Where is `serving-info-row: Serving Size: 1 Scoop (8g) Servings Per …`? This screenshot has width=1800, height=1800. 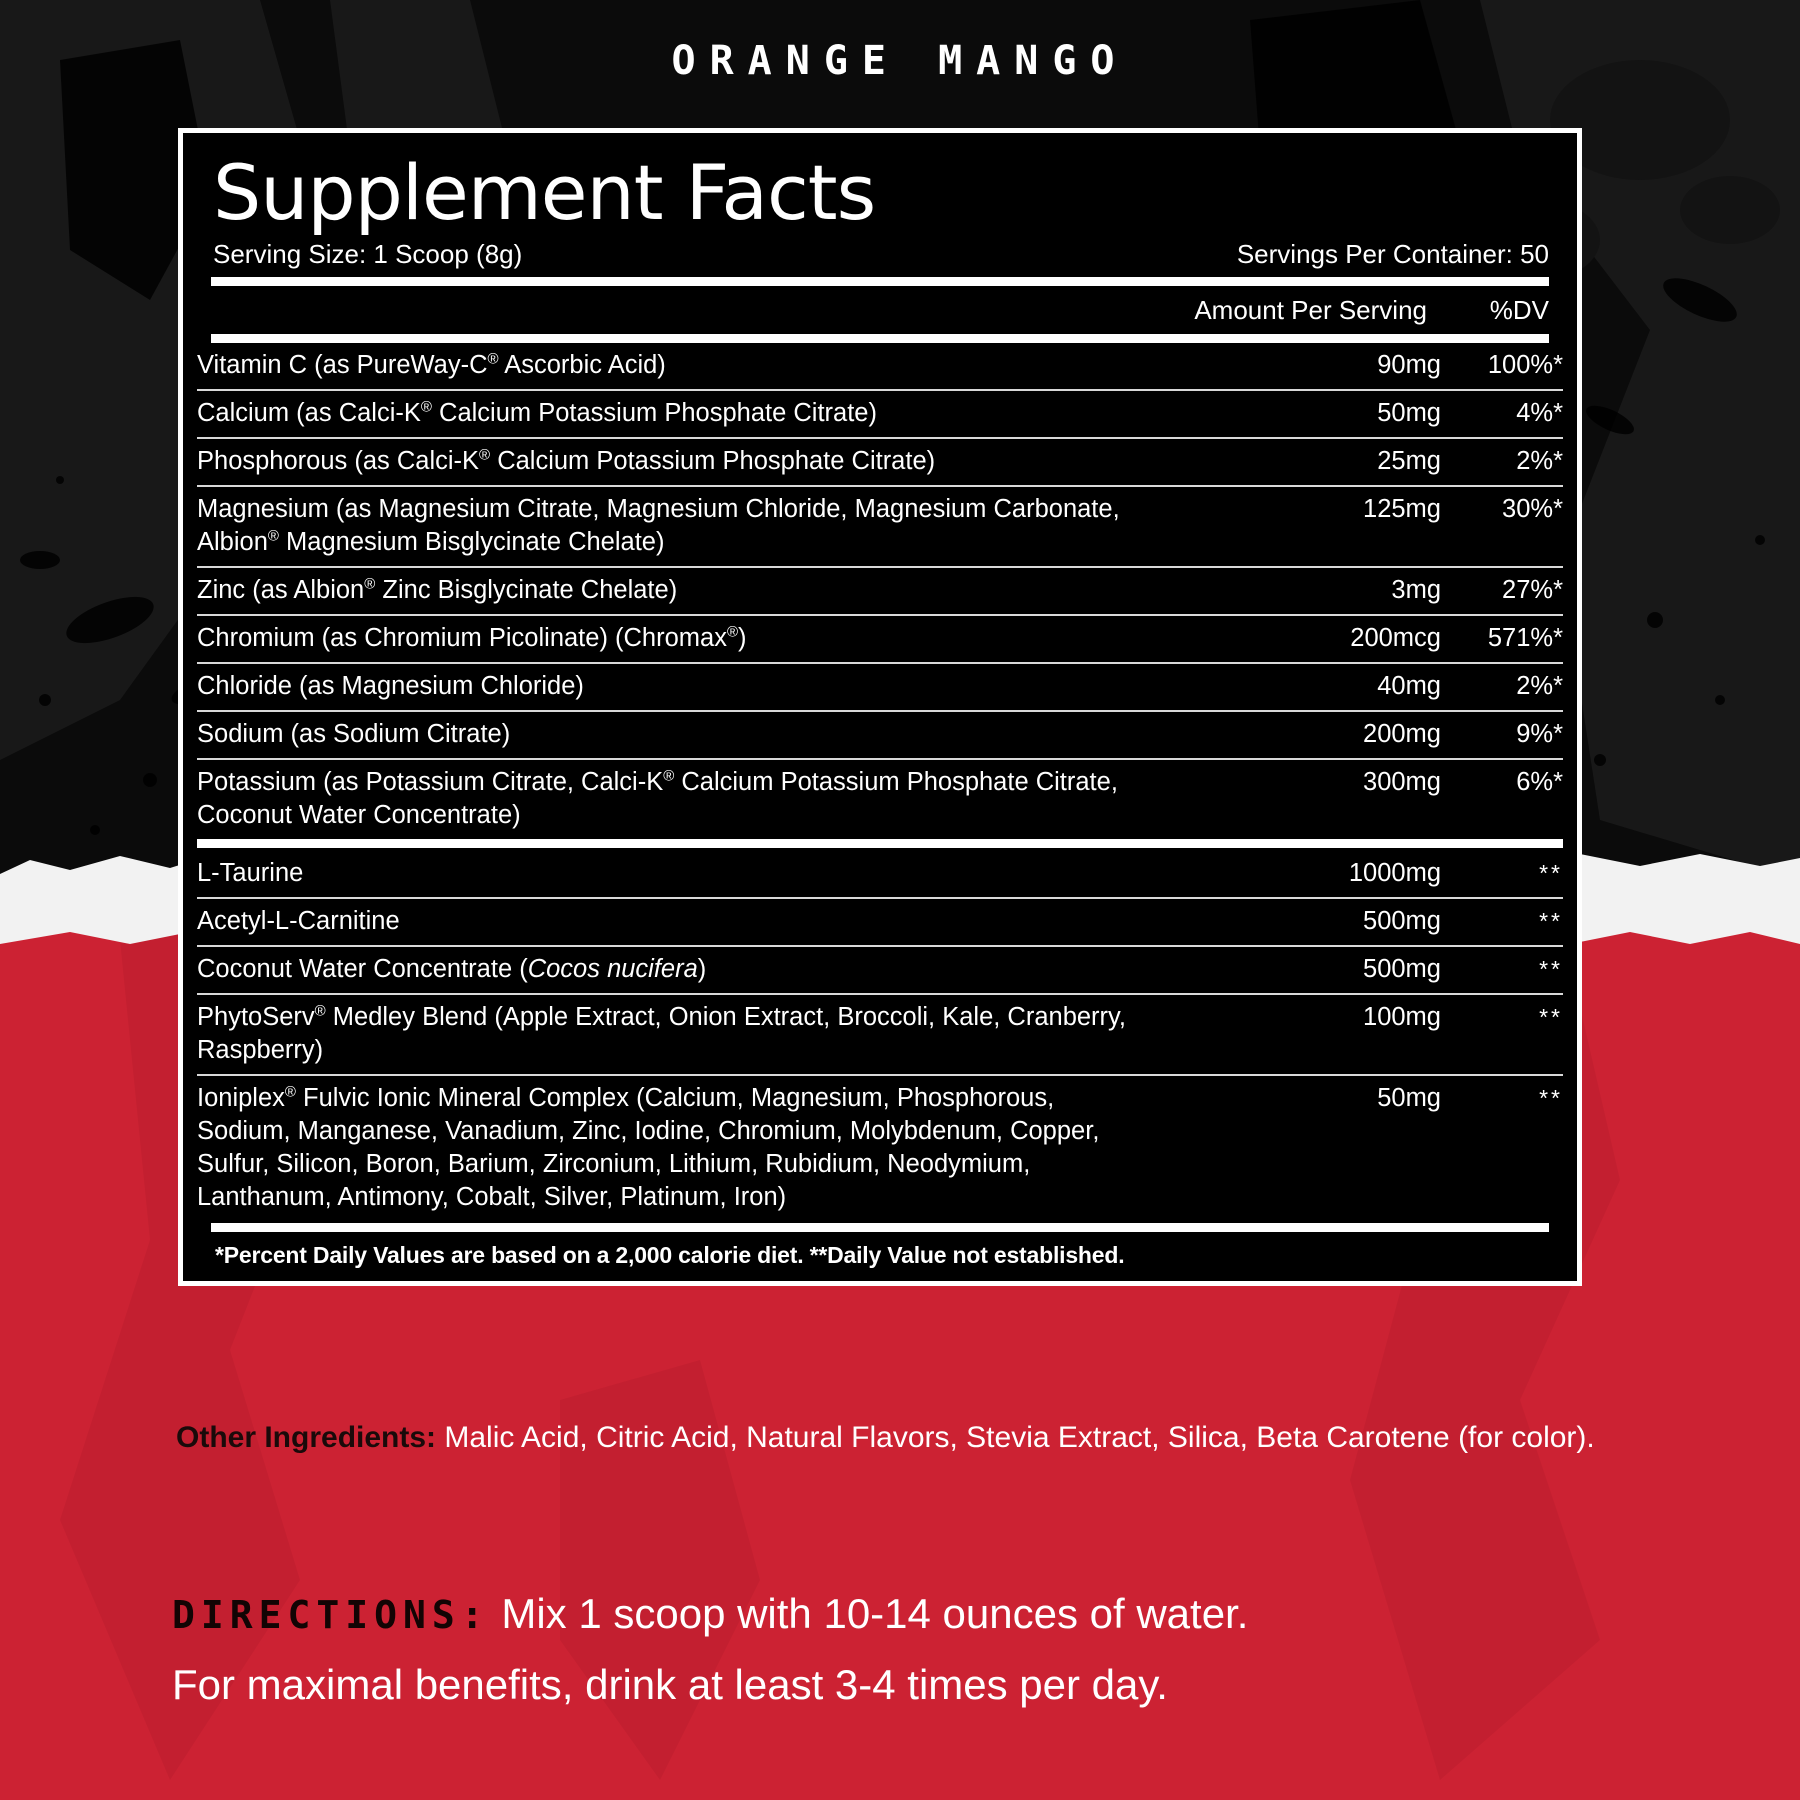 serving-info-row: Serving Size: 1 Scoop (8g) Servings Per … is located at coordinates (880, 257).